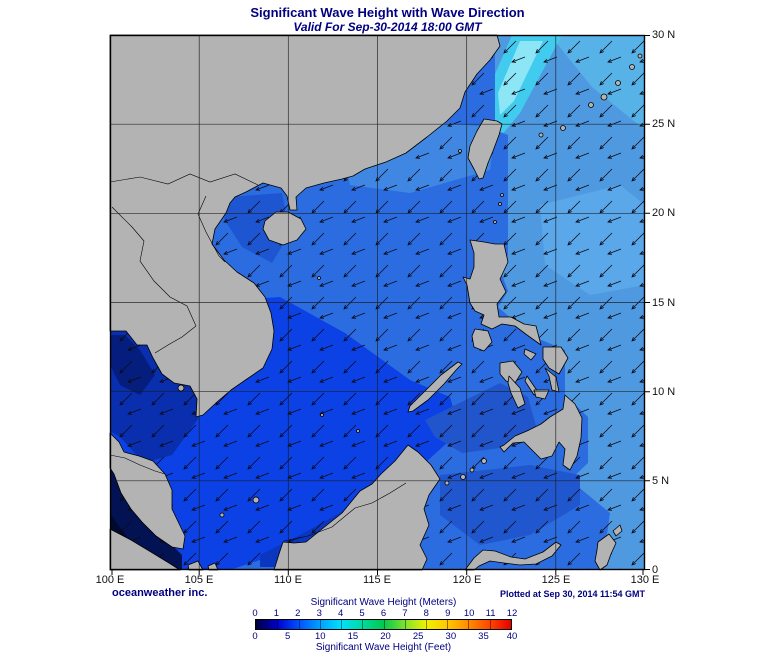 The height and width of the screenshot is (665, 775). Describe the element at coordinates (435, 387) in the screenshot. I see `landmass-palawan` at that location.